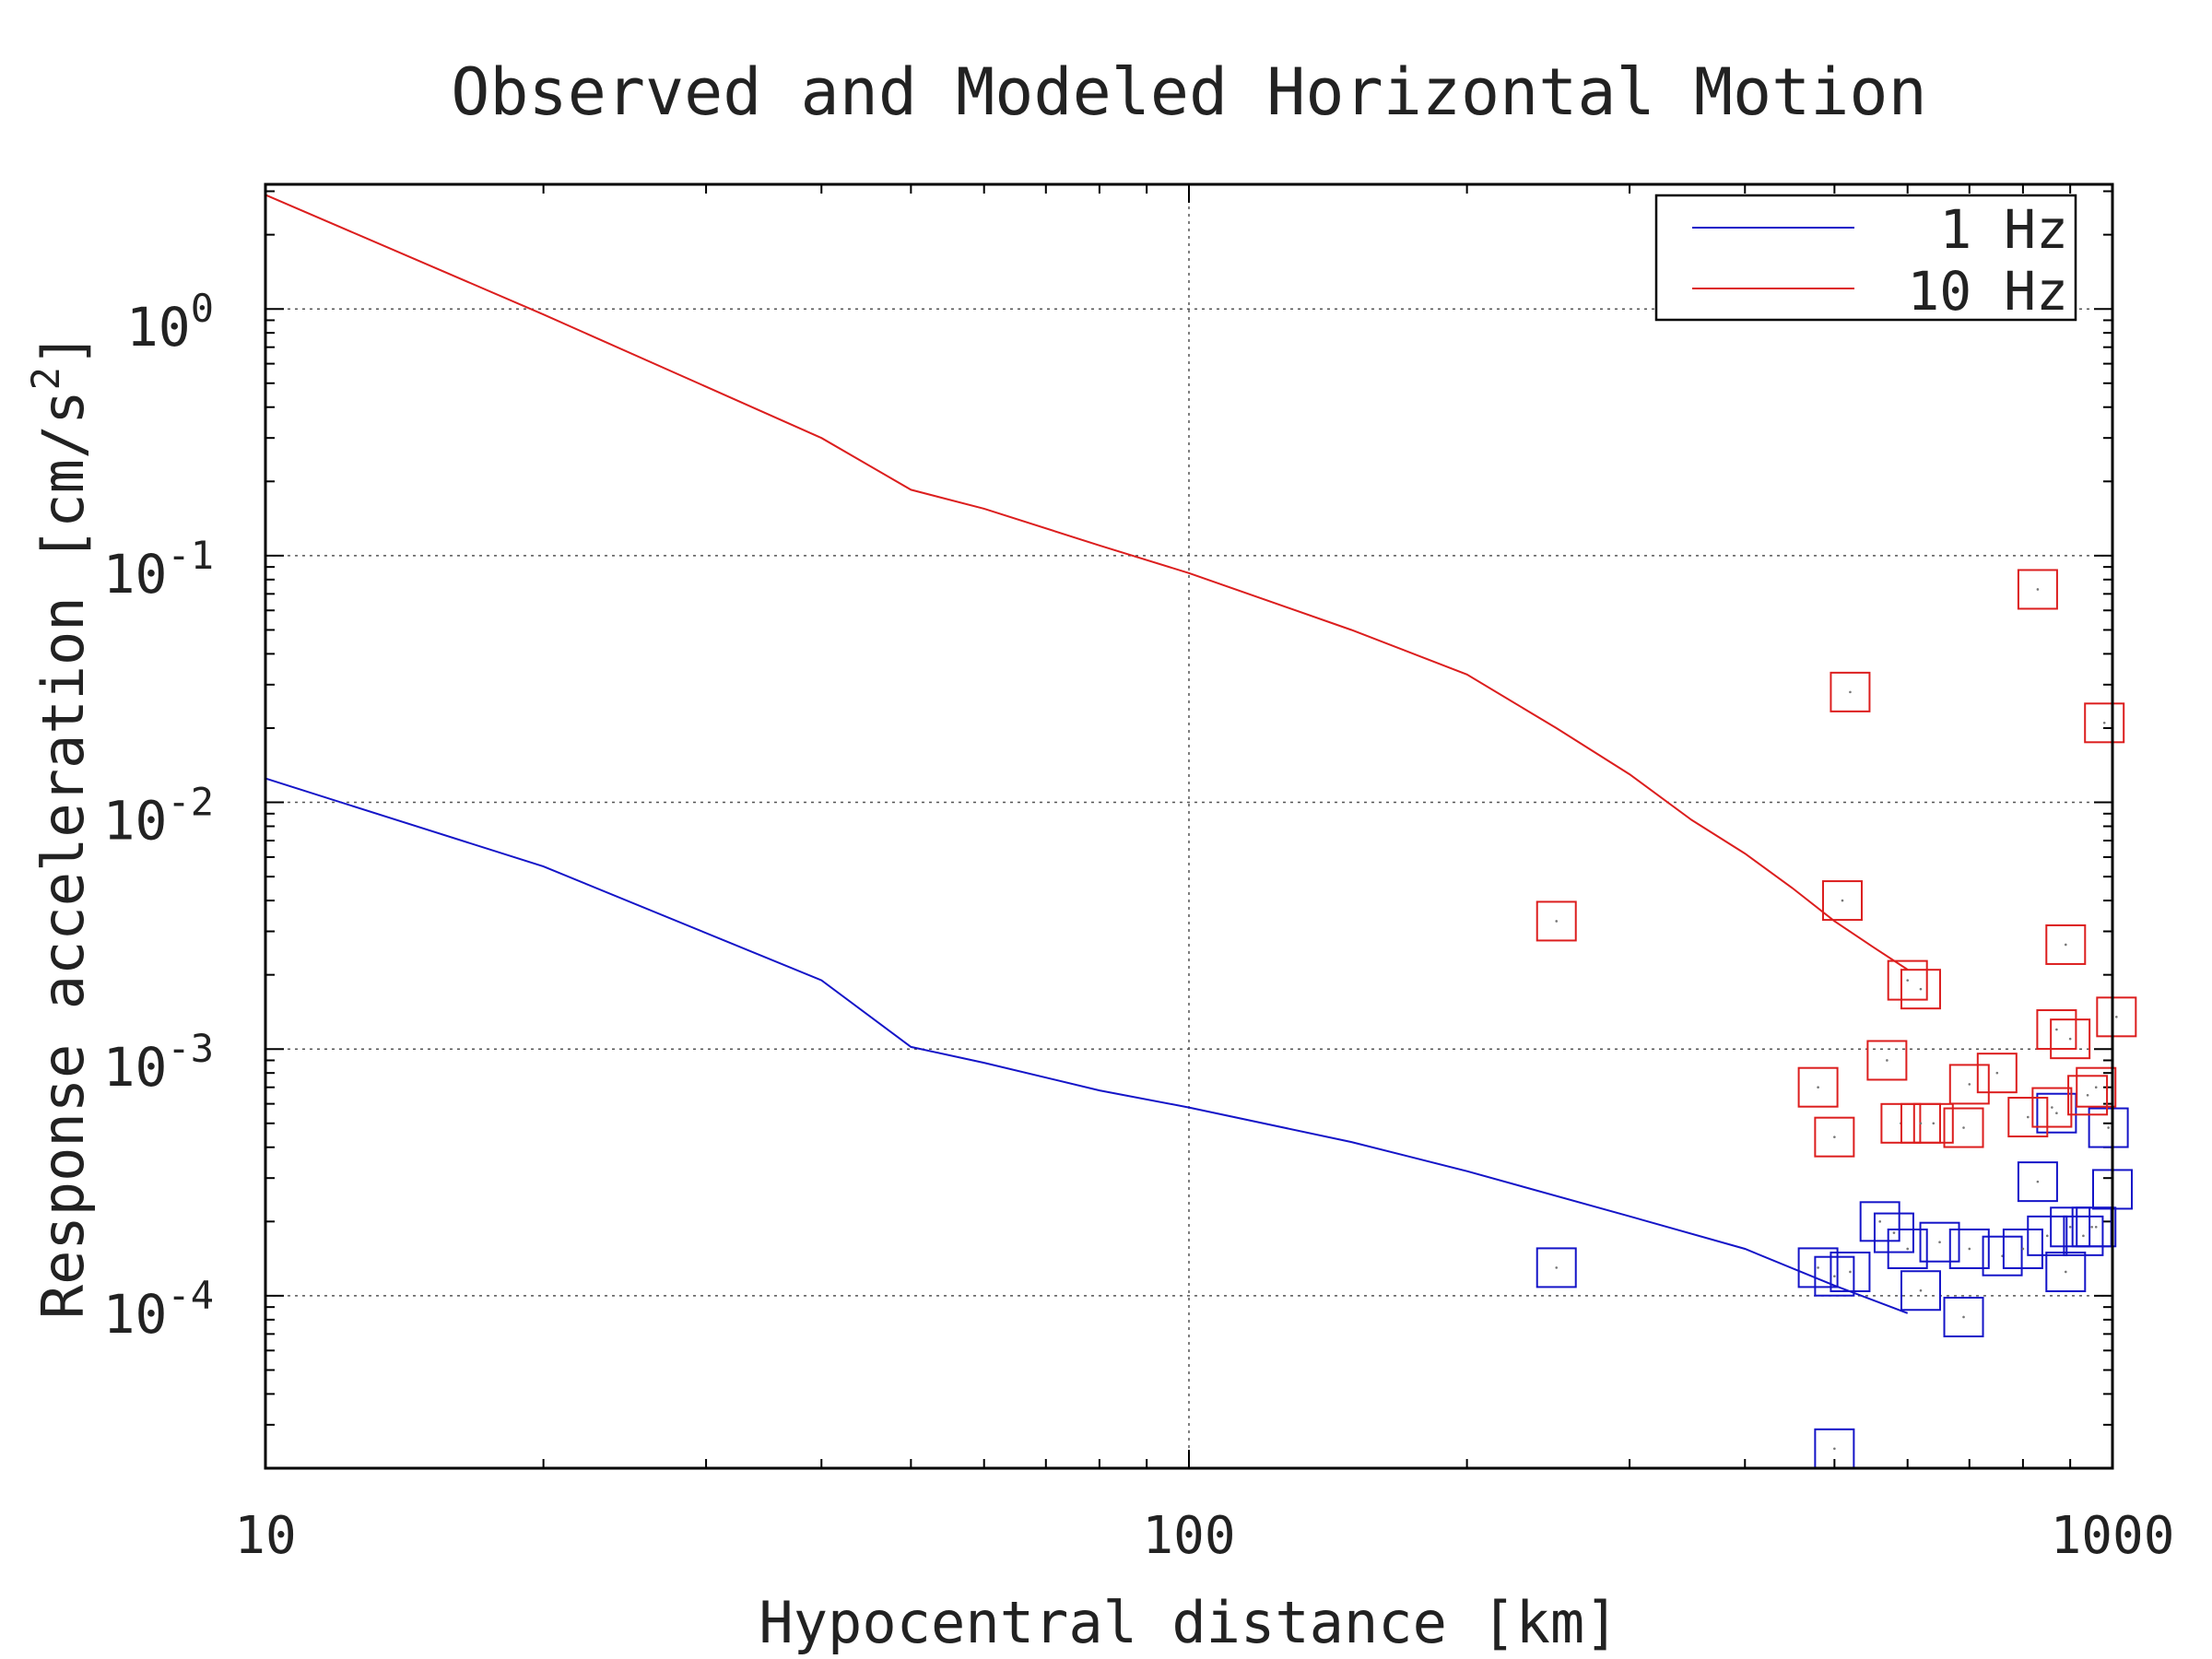 Image resolution: width=2212 pixels, height=1659 pixels. I want to click on x-tick-label: 100, so click(1188, 1536).